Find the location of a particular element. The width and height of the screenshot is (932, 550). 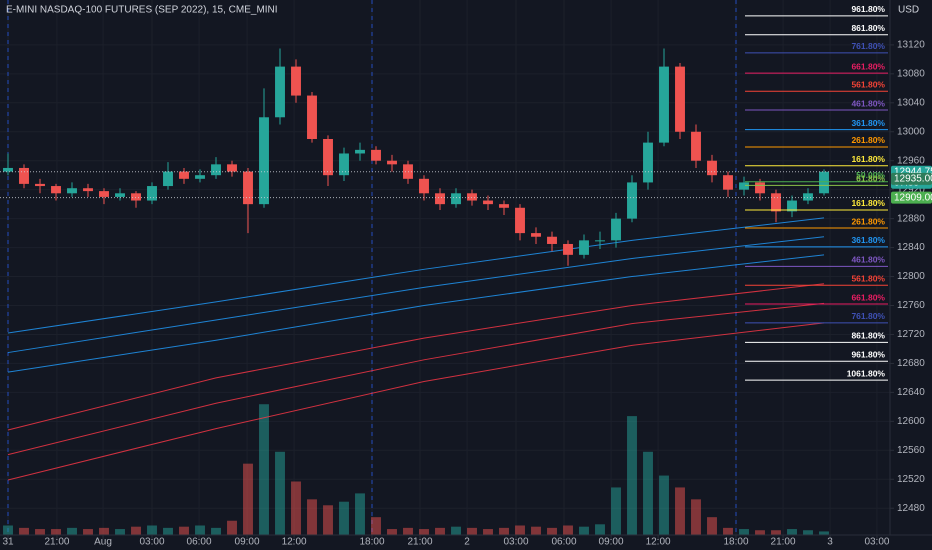

y-tick-label: 12640 is located at coordinates (911, 392).